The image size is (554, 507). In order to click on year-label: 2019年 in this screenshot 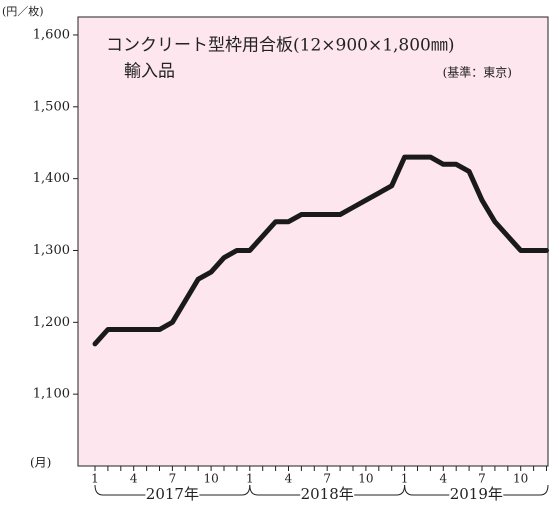, I will do `click(476, 494)`.